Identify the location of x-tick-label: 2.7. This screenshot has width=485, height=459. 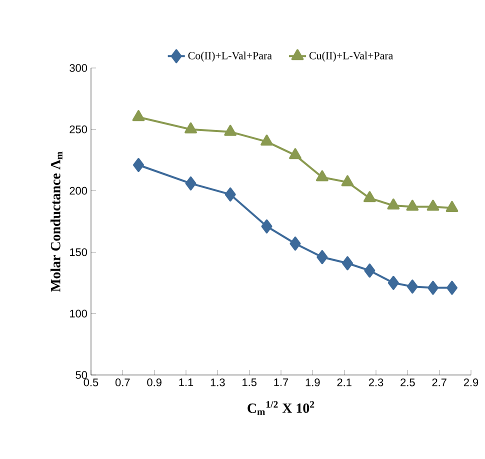
(439, 382).